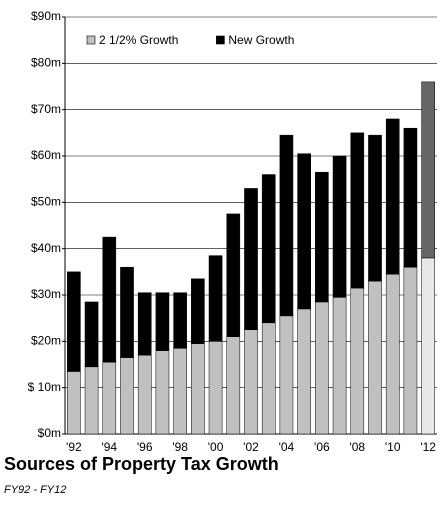 The image size is (441, 514). What do you see at coordinates (180, 447) in the screenshot?
I see `x-tick-label: '98` at bounding box center [180, 447].